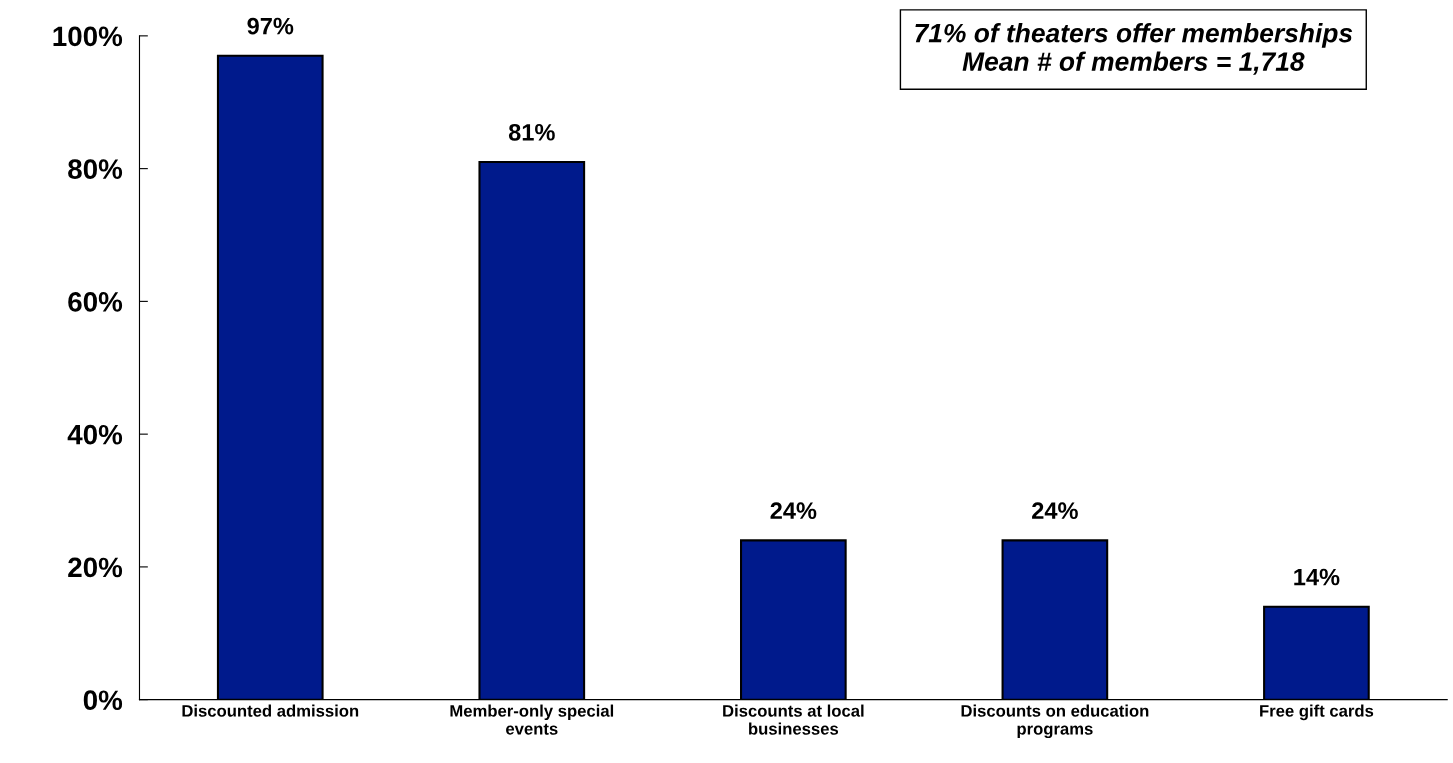 This screenshot has height=763, width=1453. What do you see at coordinates (1317, 577) in the screenshot?
I see `data-label: 14%` at bounding box center [1317, 577].